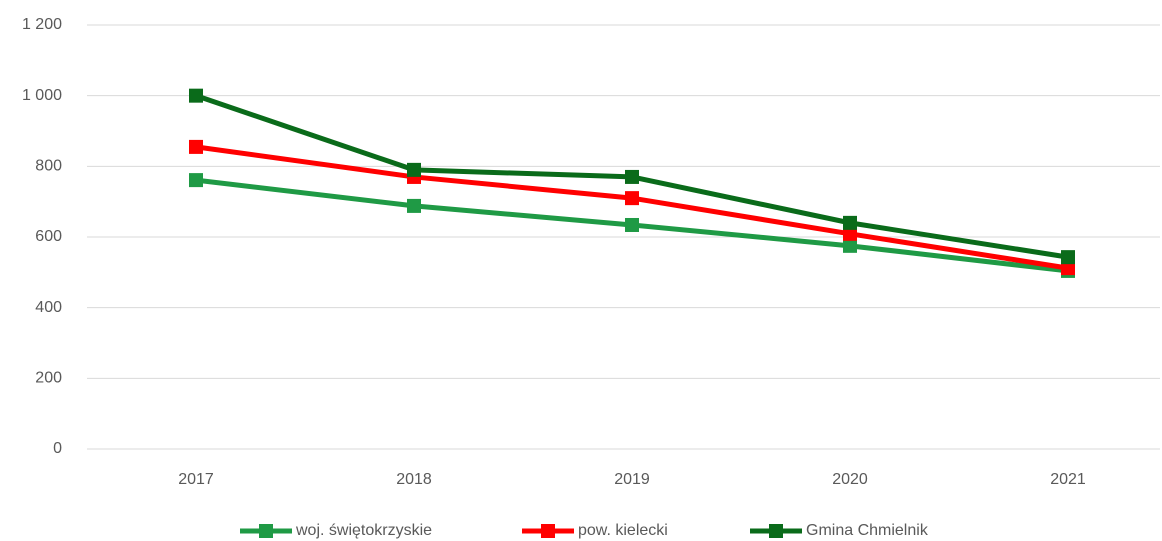 This screenshot has width=1162, height=541. What do you see at coordinates (42, 95) in the screenshot?
I see `y-tick-label: 1 000` at bounding box center [42, 95].